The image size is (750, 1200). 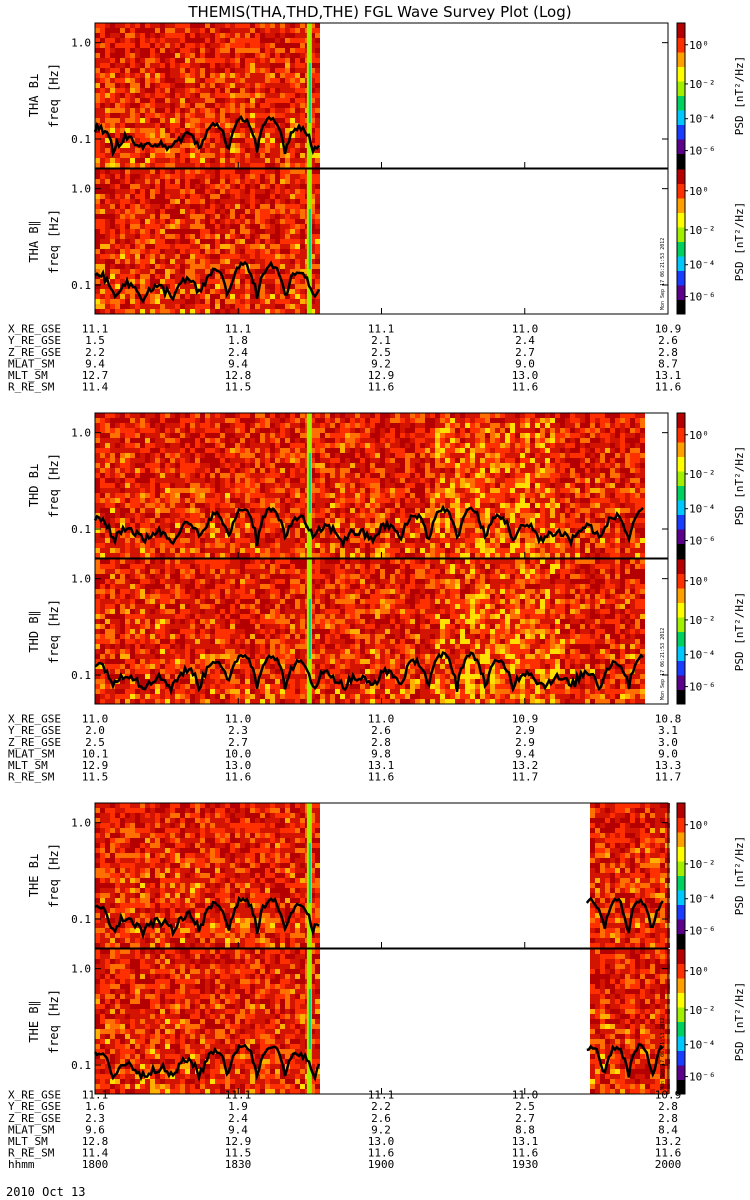 What do you see at coordinates (381, 1164) in the screenshot?
I see `ephemeris-cell: 1900` at bounding box center [381, 1164].